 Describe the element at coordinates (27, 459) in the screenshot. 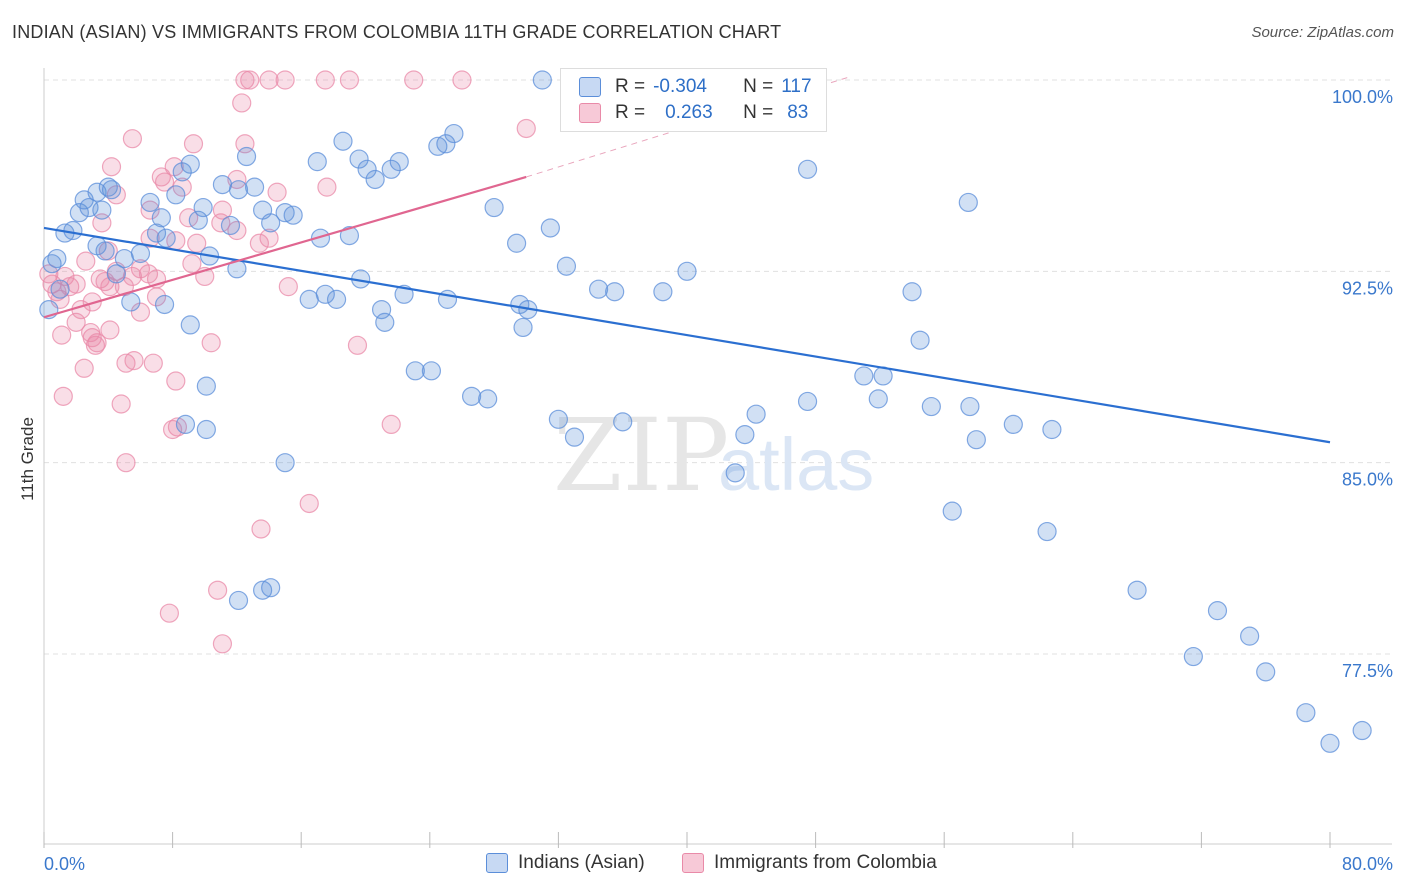

I see `y-axis-label: 11th Grade` at that location.